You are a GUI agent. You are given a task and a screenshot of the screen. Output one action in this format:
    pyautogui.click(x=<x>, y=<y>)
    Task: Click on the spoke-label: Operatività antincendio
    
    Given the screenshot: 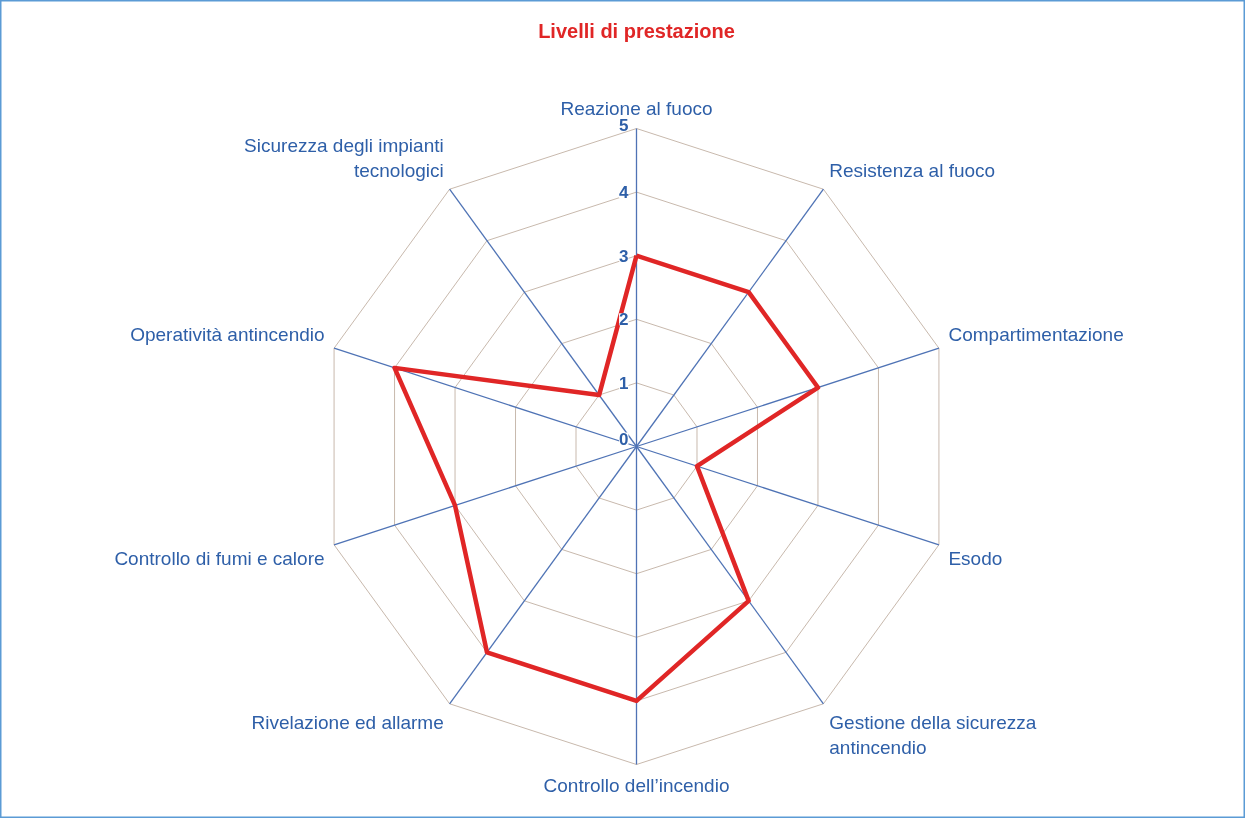 What is the action you would take?
    pyautogui.click(x=227, y=335)
    